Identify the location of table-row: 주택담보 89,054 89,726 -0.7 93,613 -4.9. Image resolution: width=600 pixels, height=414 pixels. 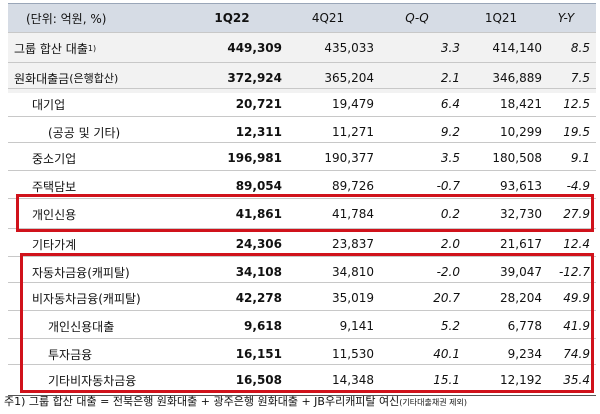
(302, 185).